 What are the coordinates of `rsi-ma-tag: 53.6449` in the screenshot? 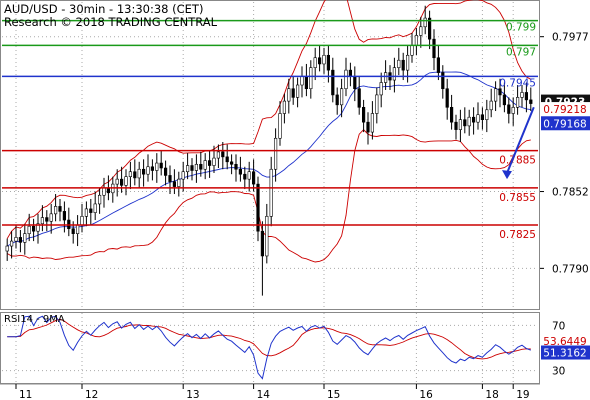 It's located at (564, 342).